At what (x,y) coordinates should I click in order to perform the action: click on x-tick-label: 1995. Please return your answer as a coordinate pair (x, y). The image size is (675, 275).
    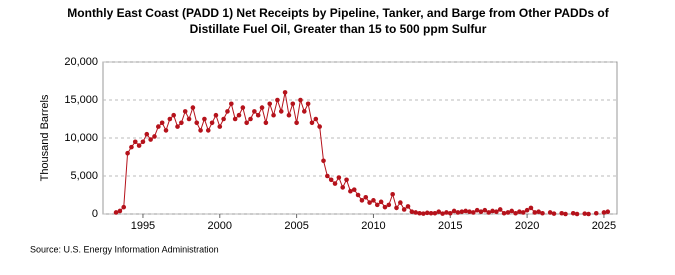
    Looking at the image, I should click on (143, 226).